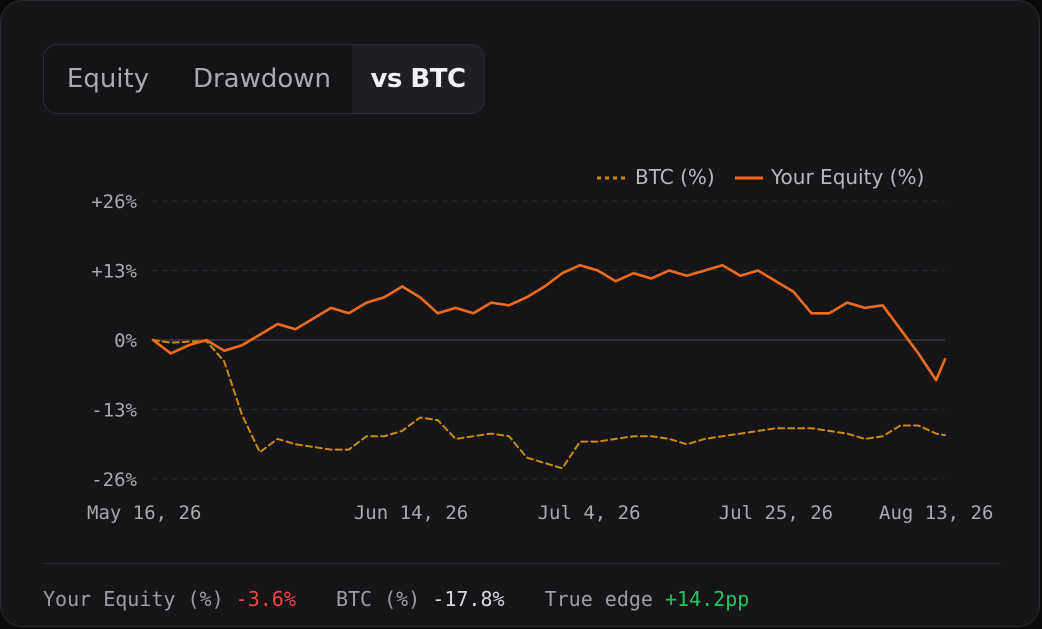  Describe the element at coordinates (598, 599) in the screenshot. I see `edge-summary-label: True edge` at that location.